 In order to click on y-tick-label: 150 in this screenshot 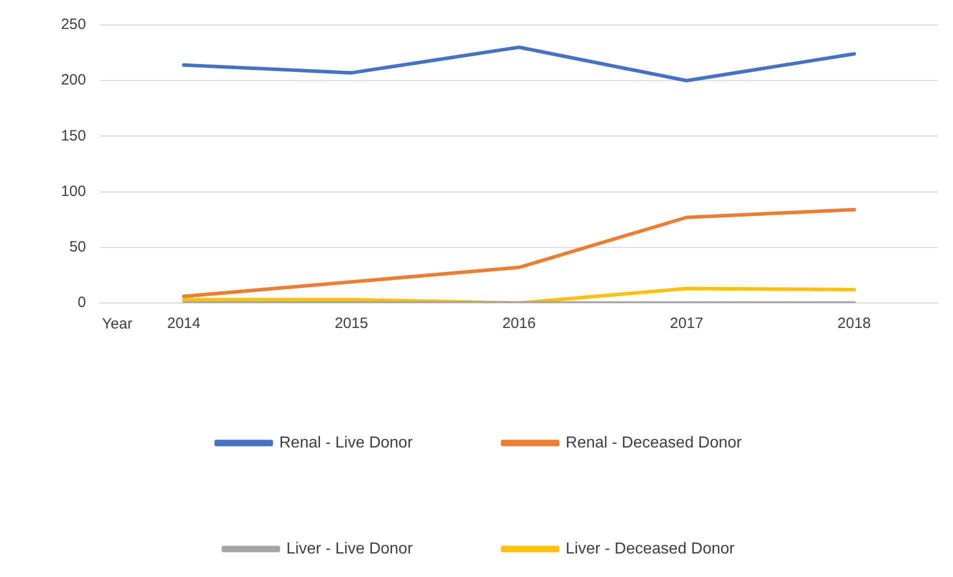, I will do `click(73, 135)`.